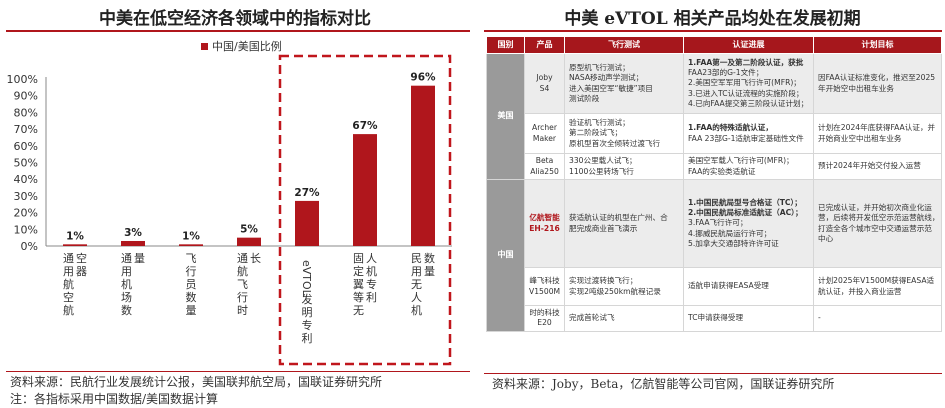  What do you see at coordinates (545, 291) in the screenshot?
I see `cell-line: V1500M` at bounding box center [545, 291].